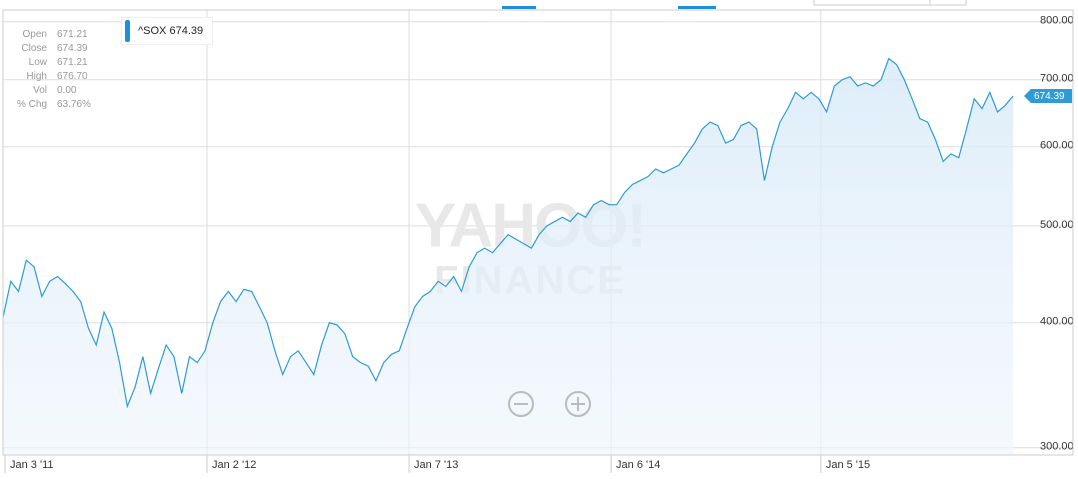 The width and height of the screenshot is (1078, 479). Describe the element at coordinates (1057, 447) in the screenshot. I see `y-tick-label: 300.00` at that location.